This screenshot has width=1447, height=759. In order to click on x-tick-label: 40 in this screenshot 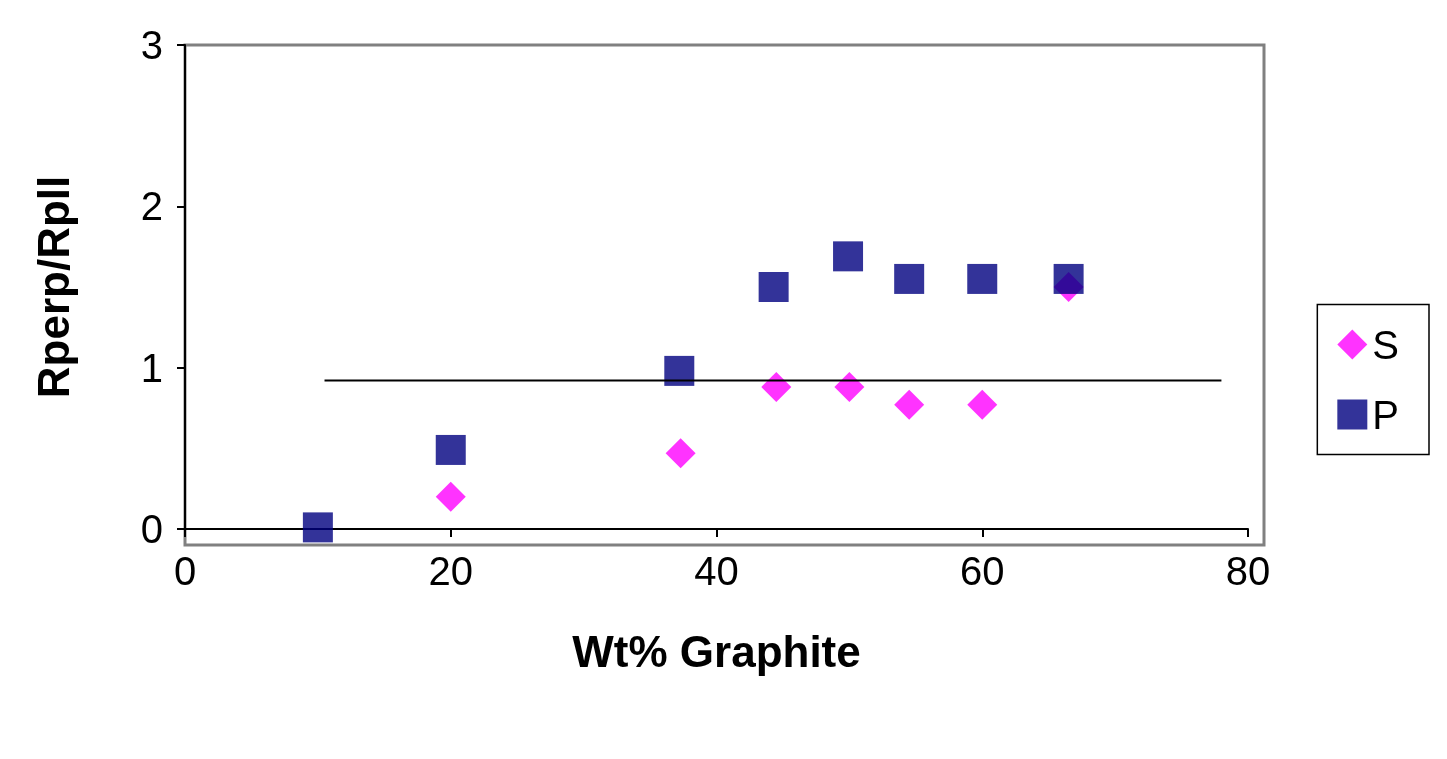, I will do `click(716, 571)`.